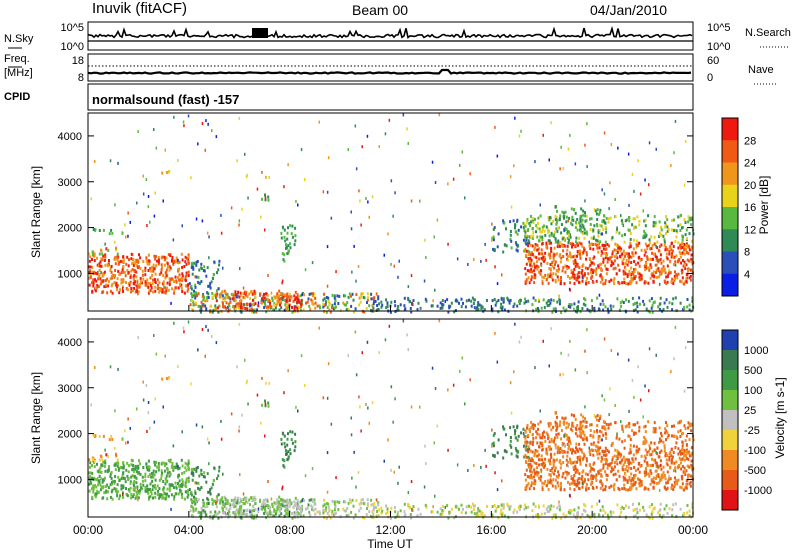 The height and width of the screenshot is (554, 800). What do you see at coordinates (730, 240) in the screenshot?
I see `colorbar-segment` at bounding box center [730, 240].